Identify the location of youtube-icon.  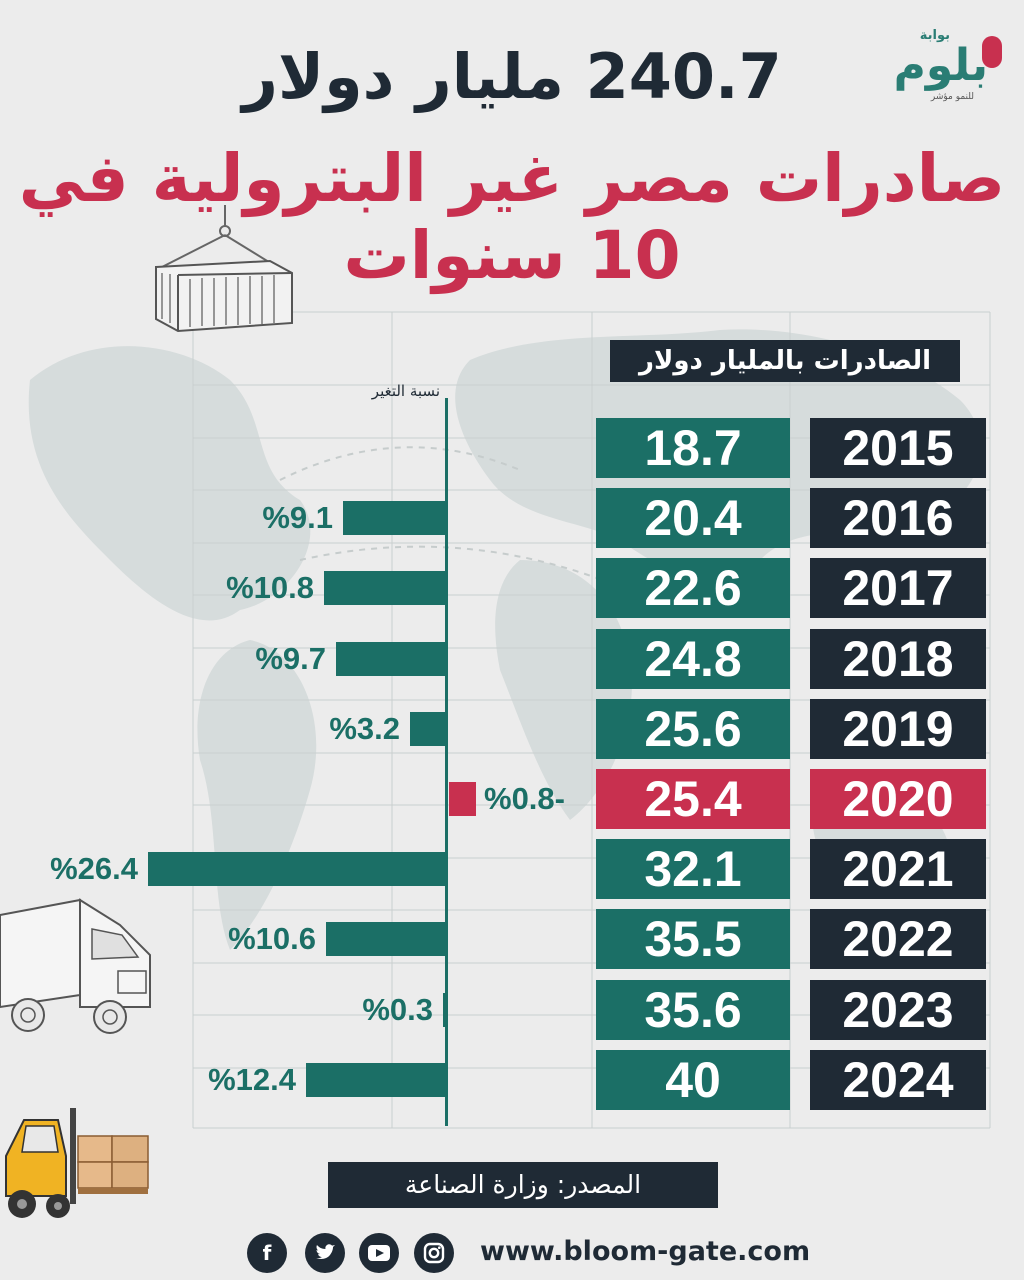
(379, 1253).